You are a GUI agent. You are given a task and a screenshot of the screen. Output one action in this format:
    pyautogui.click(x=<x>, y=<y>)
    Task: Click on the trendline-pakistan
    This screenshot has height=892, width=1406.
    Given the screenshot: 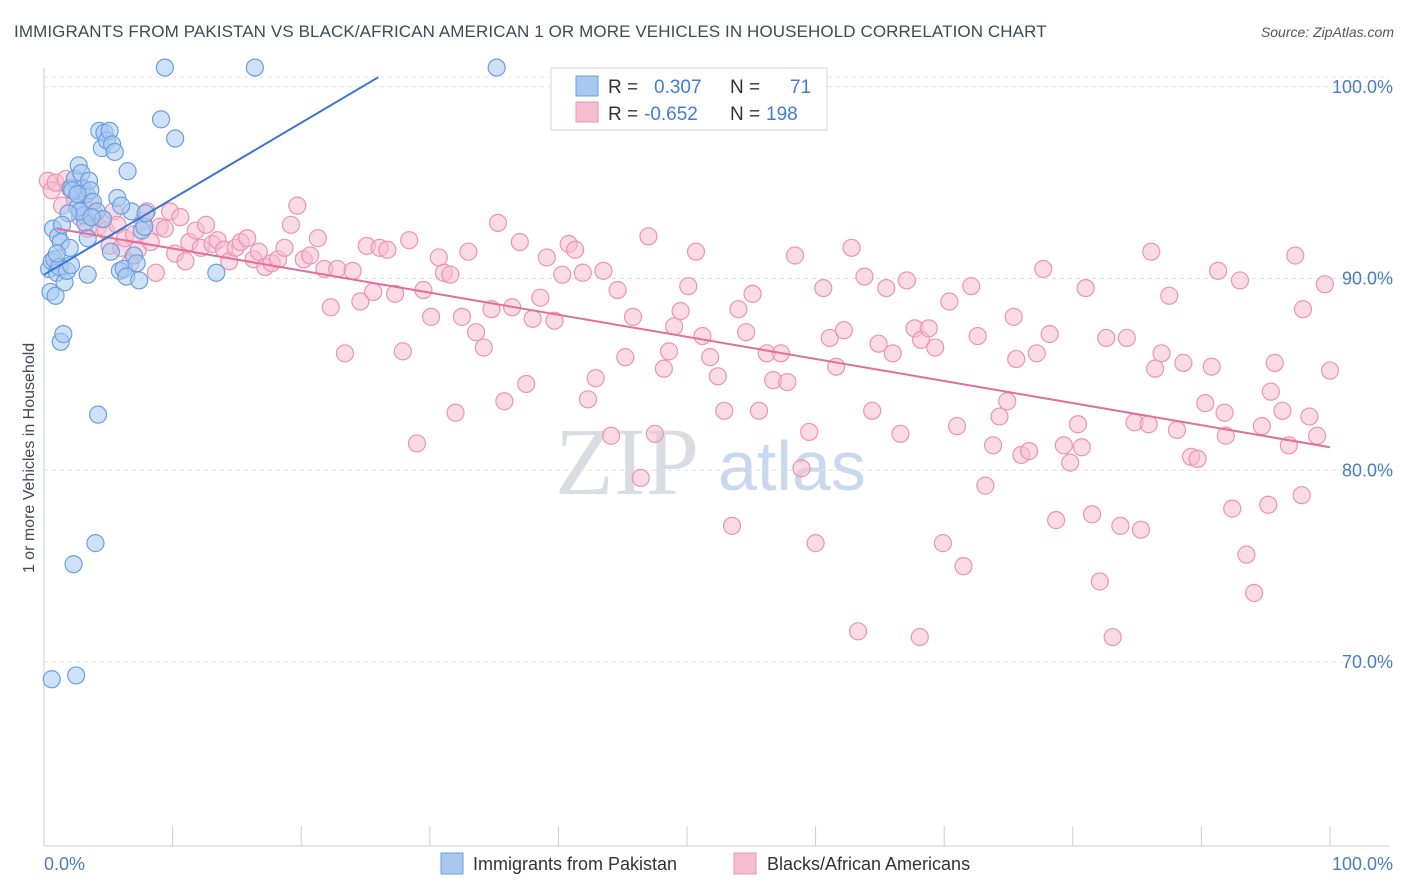 What is the action you would take?
    pyautogui.click(x=211, y=176)
    